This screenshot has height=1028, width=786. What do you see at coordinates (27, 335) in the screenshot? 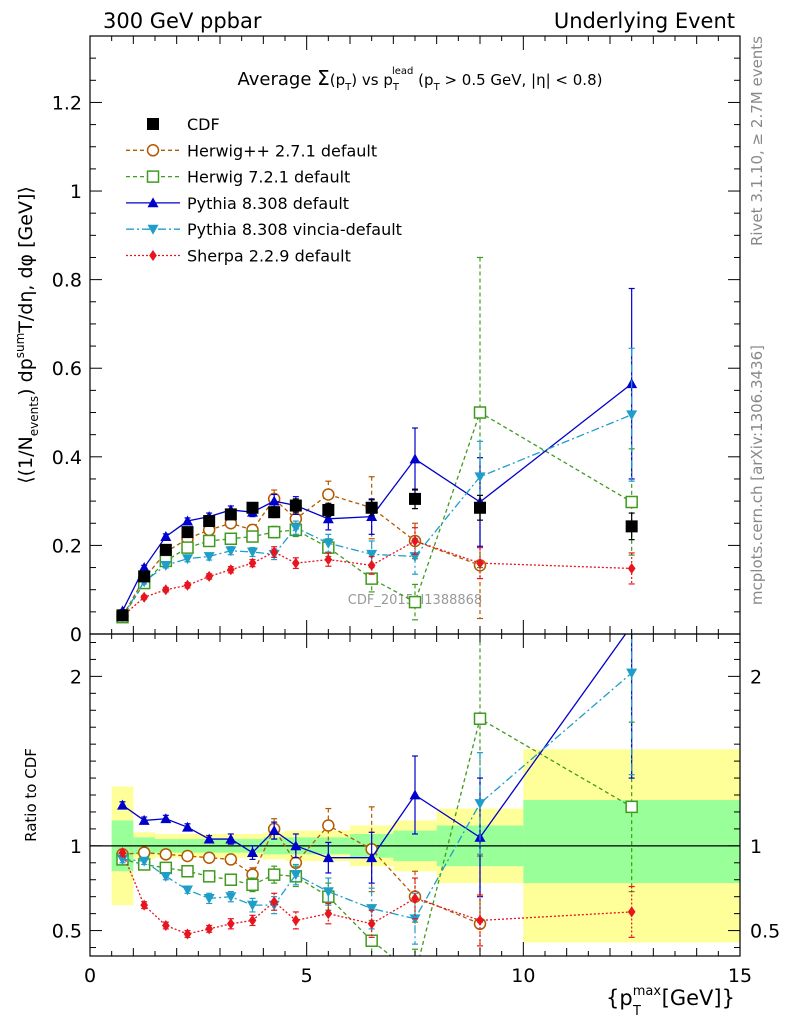
I see `main-ylabel: ⟨(1/Nevents) dpsumT/dη, dφ [GeV]⟩` at bounding box center [27, 335].